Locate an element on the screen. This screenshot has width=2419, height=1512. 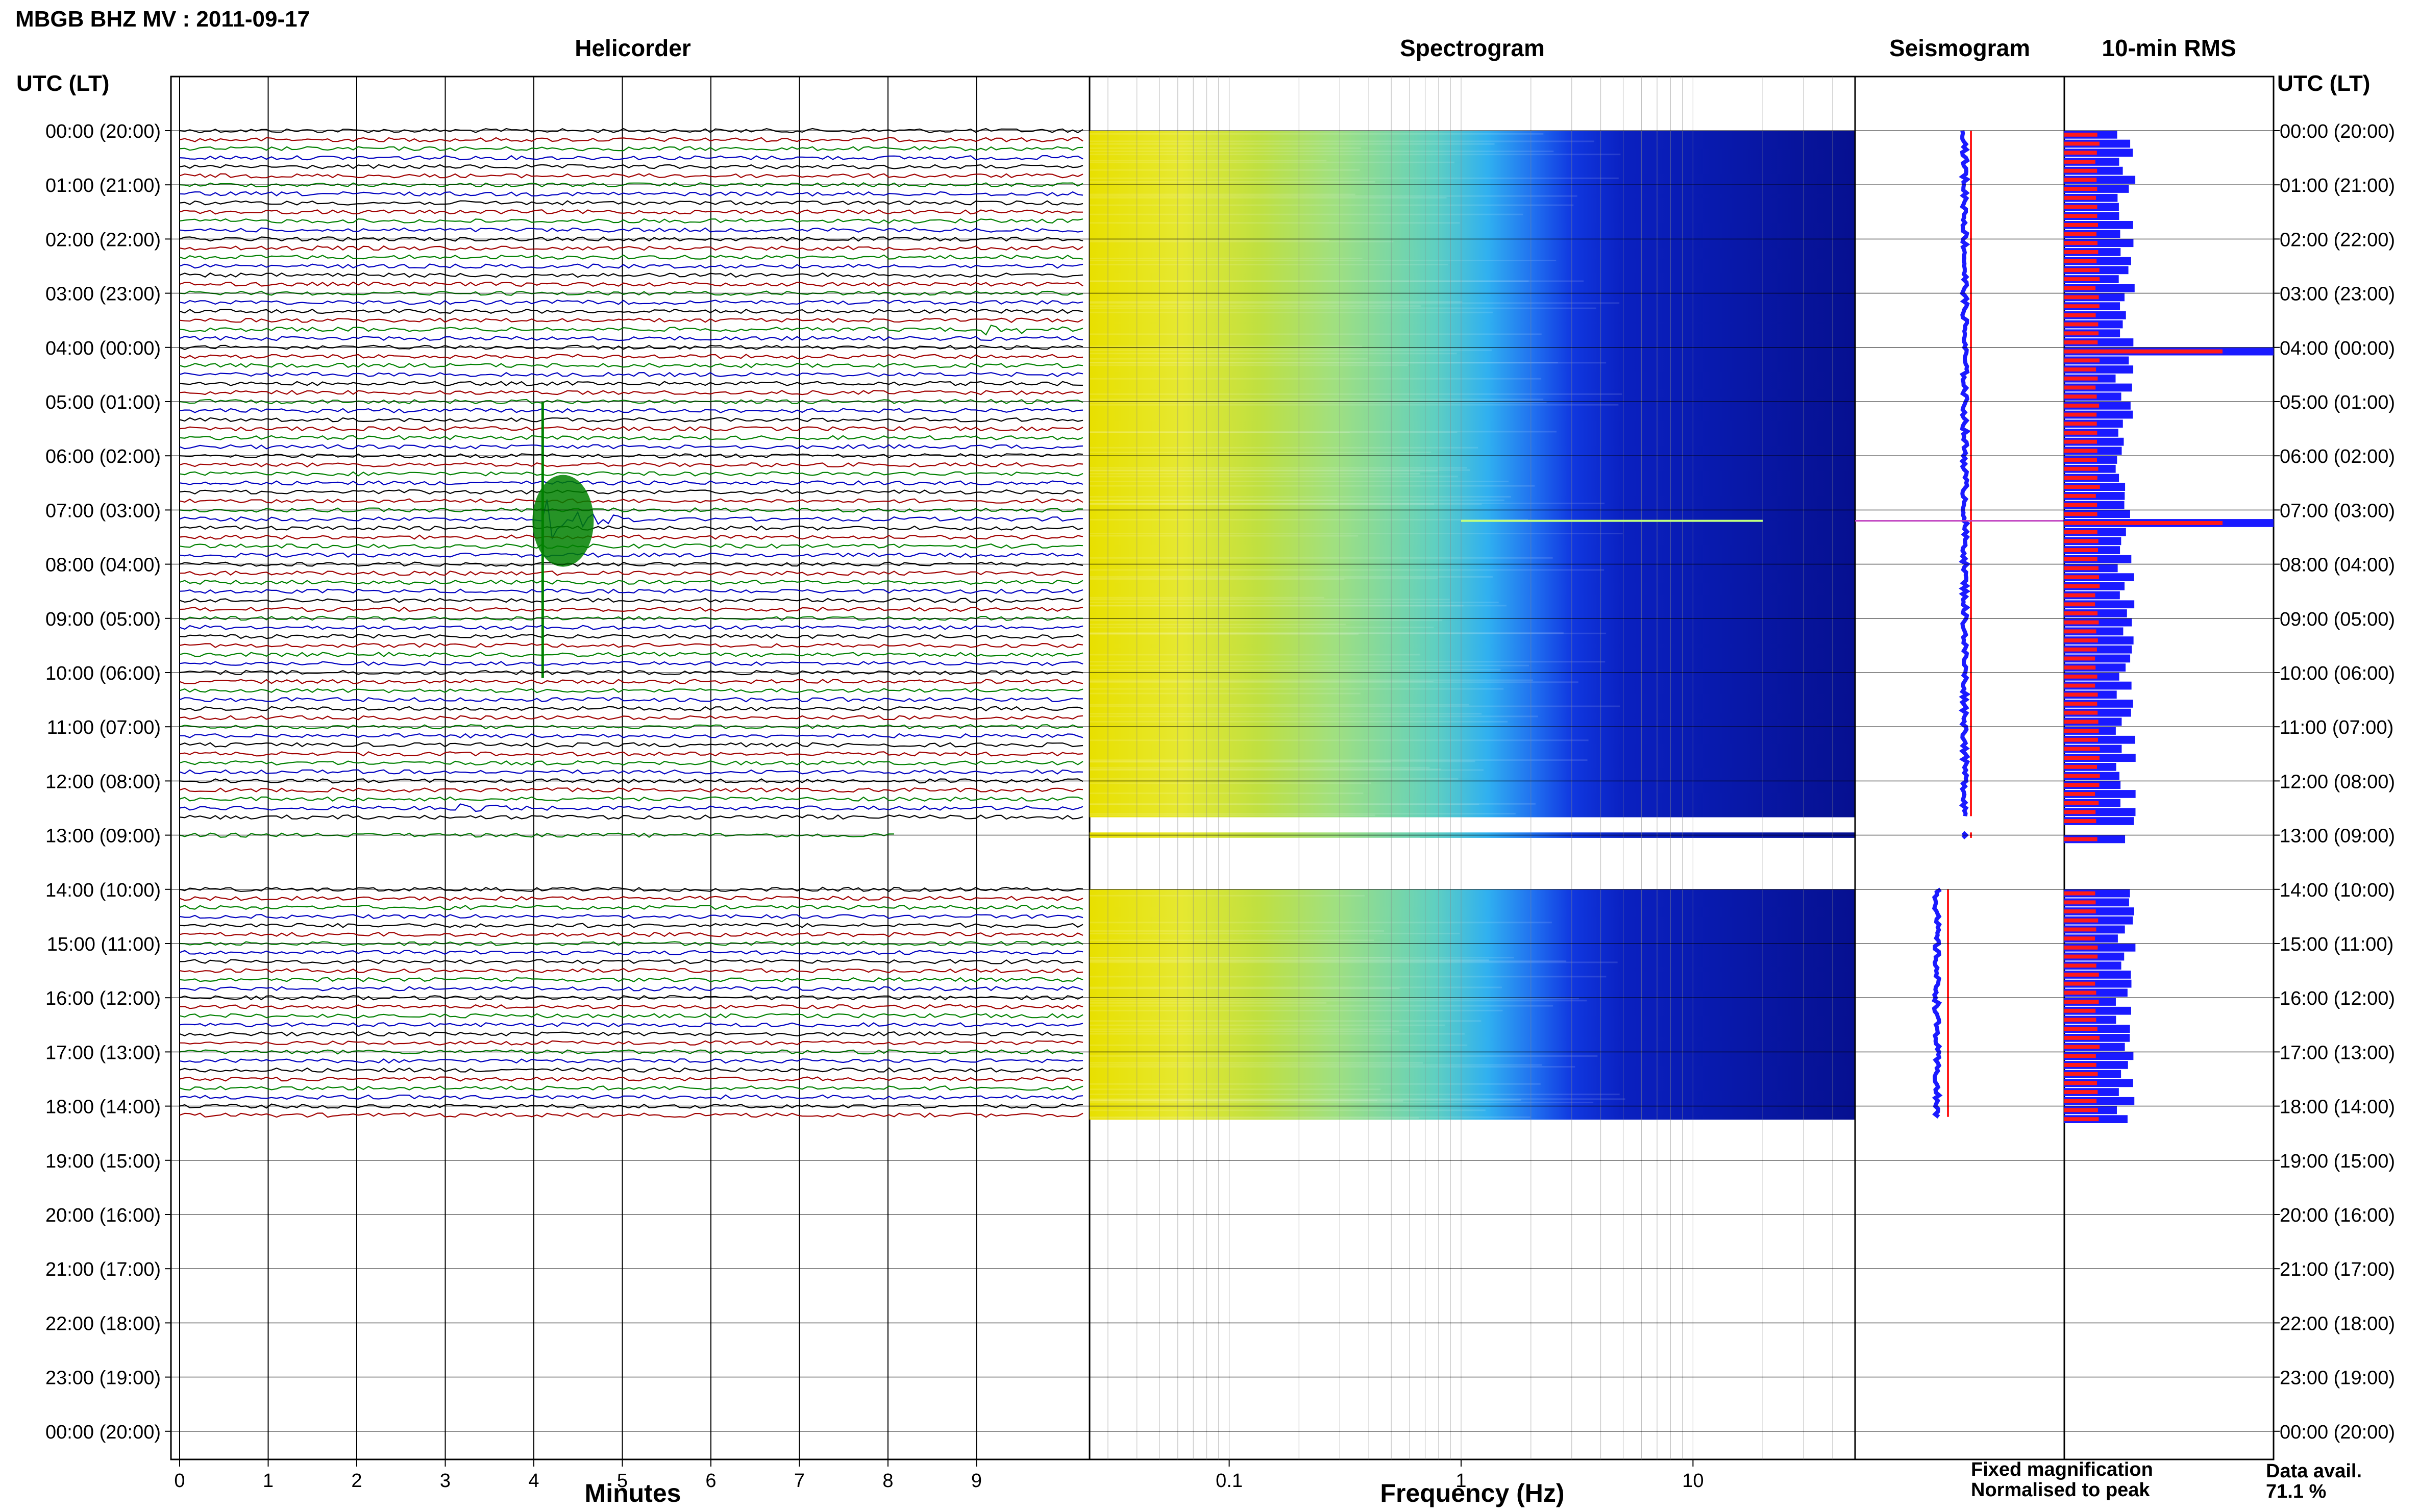
hour-label-left: 12:00 (08:00) is located at coordinates (103, 781).